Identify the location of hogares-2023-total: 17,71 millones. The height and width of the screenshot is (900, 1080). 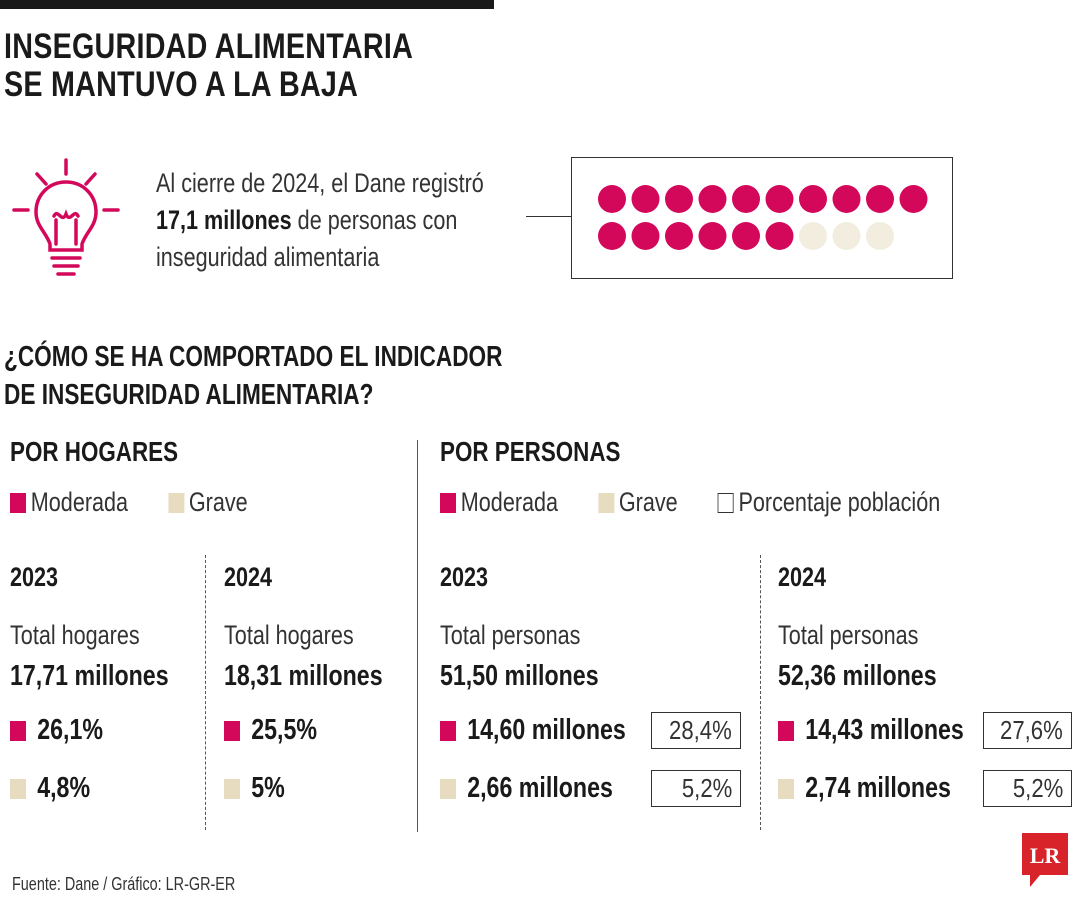
(89, 676).